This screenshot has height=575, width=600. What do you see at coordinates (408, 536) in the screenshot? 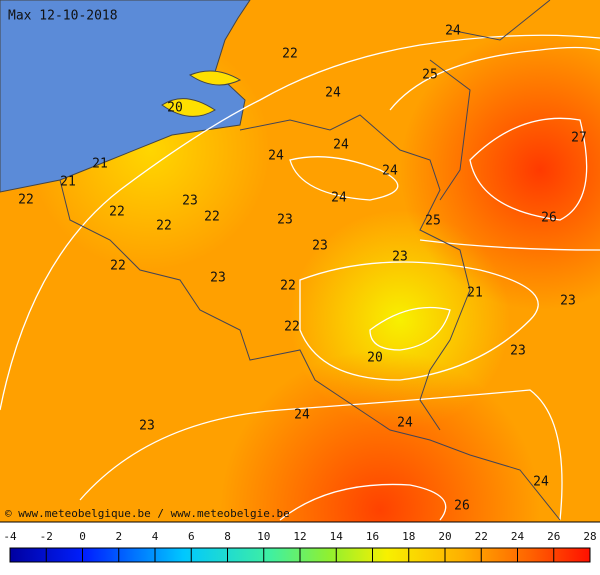
I see `colorbar-tick-label: 18` at bounding box center [408, 536].